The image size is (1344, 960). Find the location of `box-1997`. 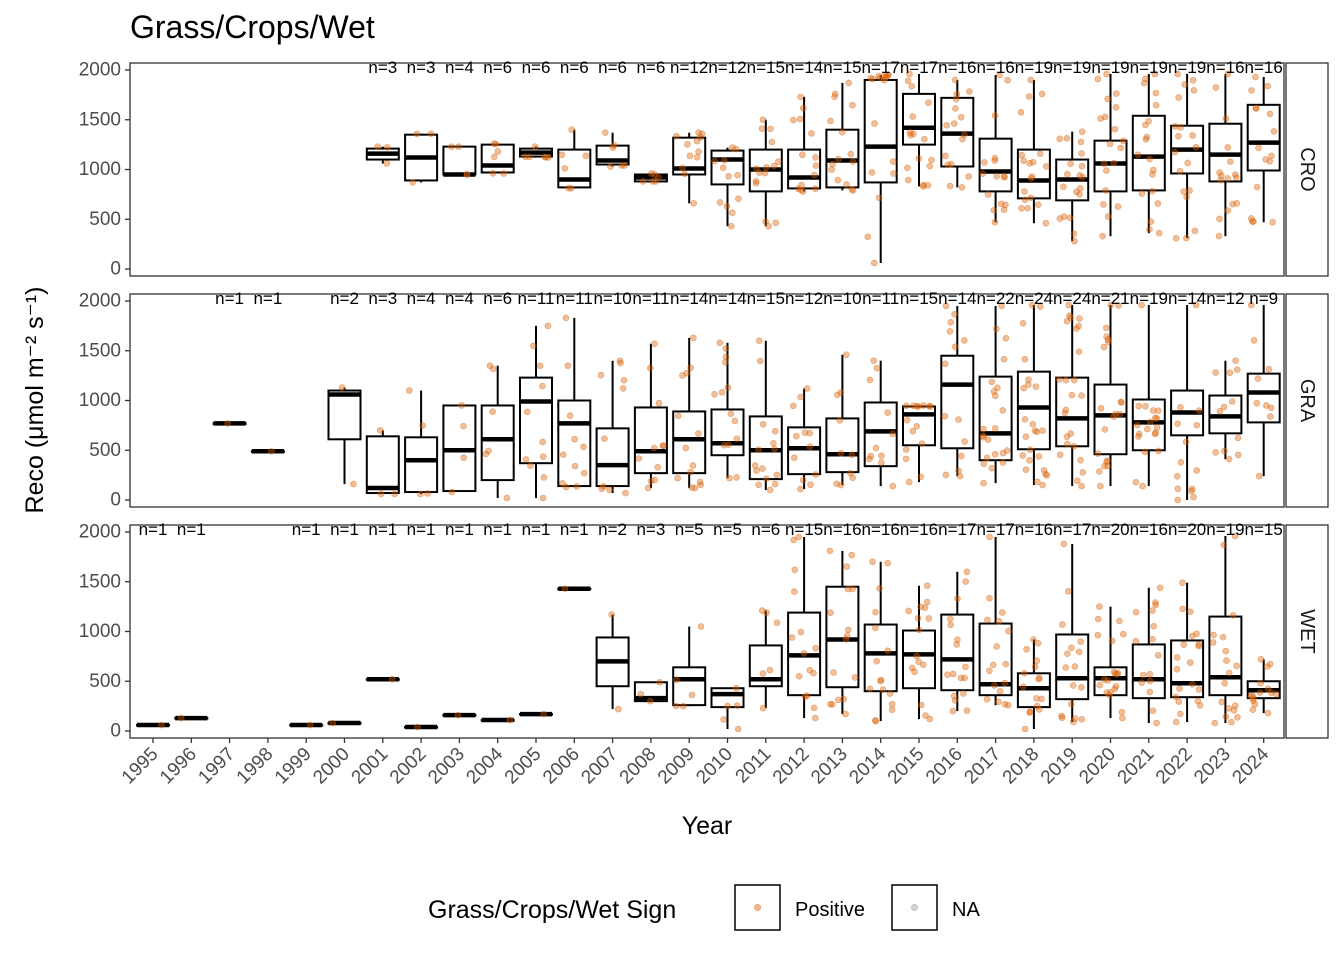

box-1997 is located at coordinates (229, 423).